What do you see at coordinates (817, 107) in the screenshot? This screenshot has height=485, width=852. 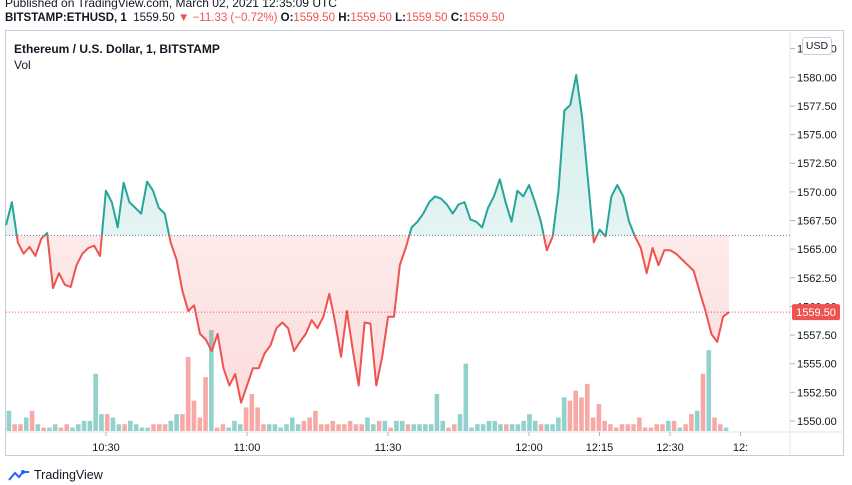 I see `y-tick-label: 1577.50` at bounding box center [817, 107].